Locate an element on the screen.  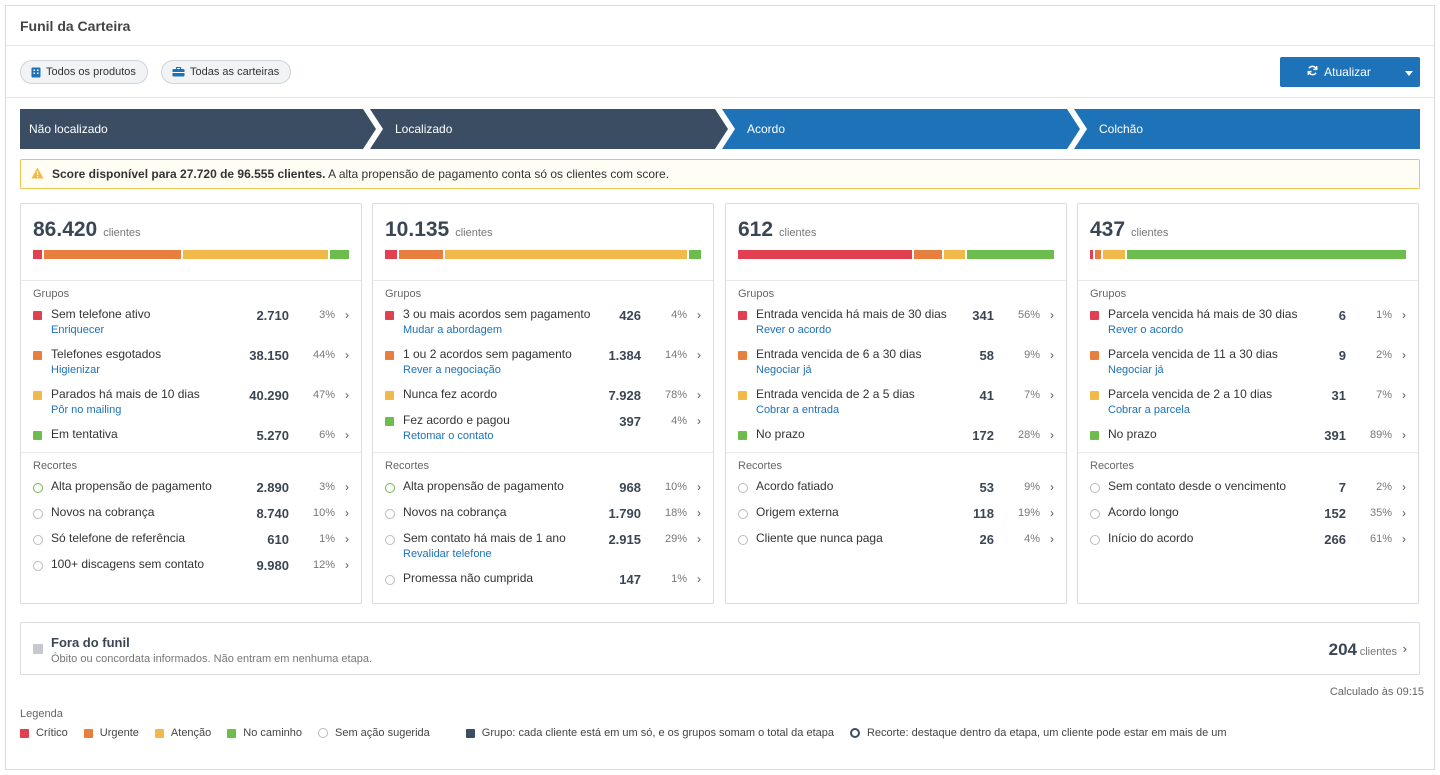
row-action-link: Cobrar a entrada is located at coordinates (798, 410).